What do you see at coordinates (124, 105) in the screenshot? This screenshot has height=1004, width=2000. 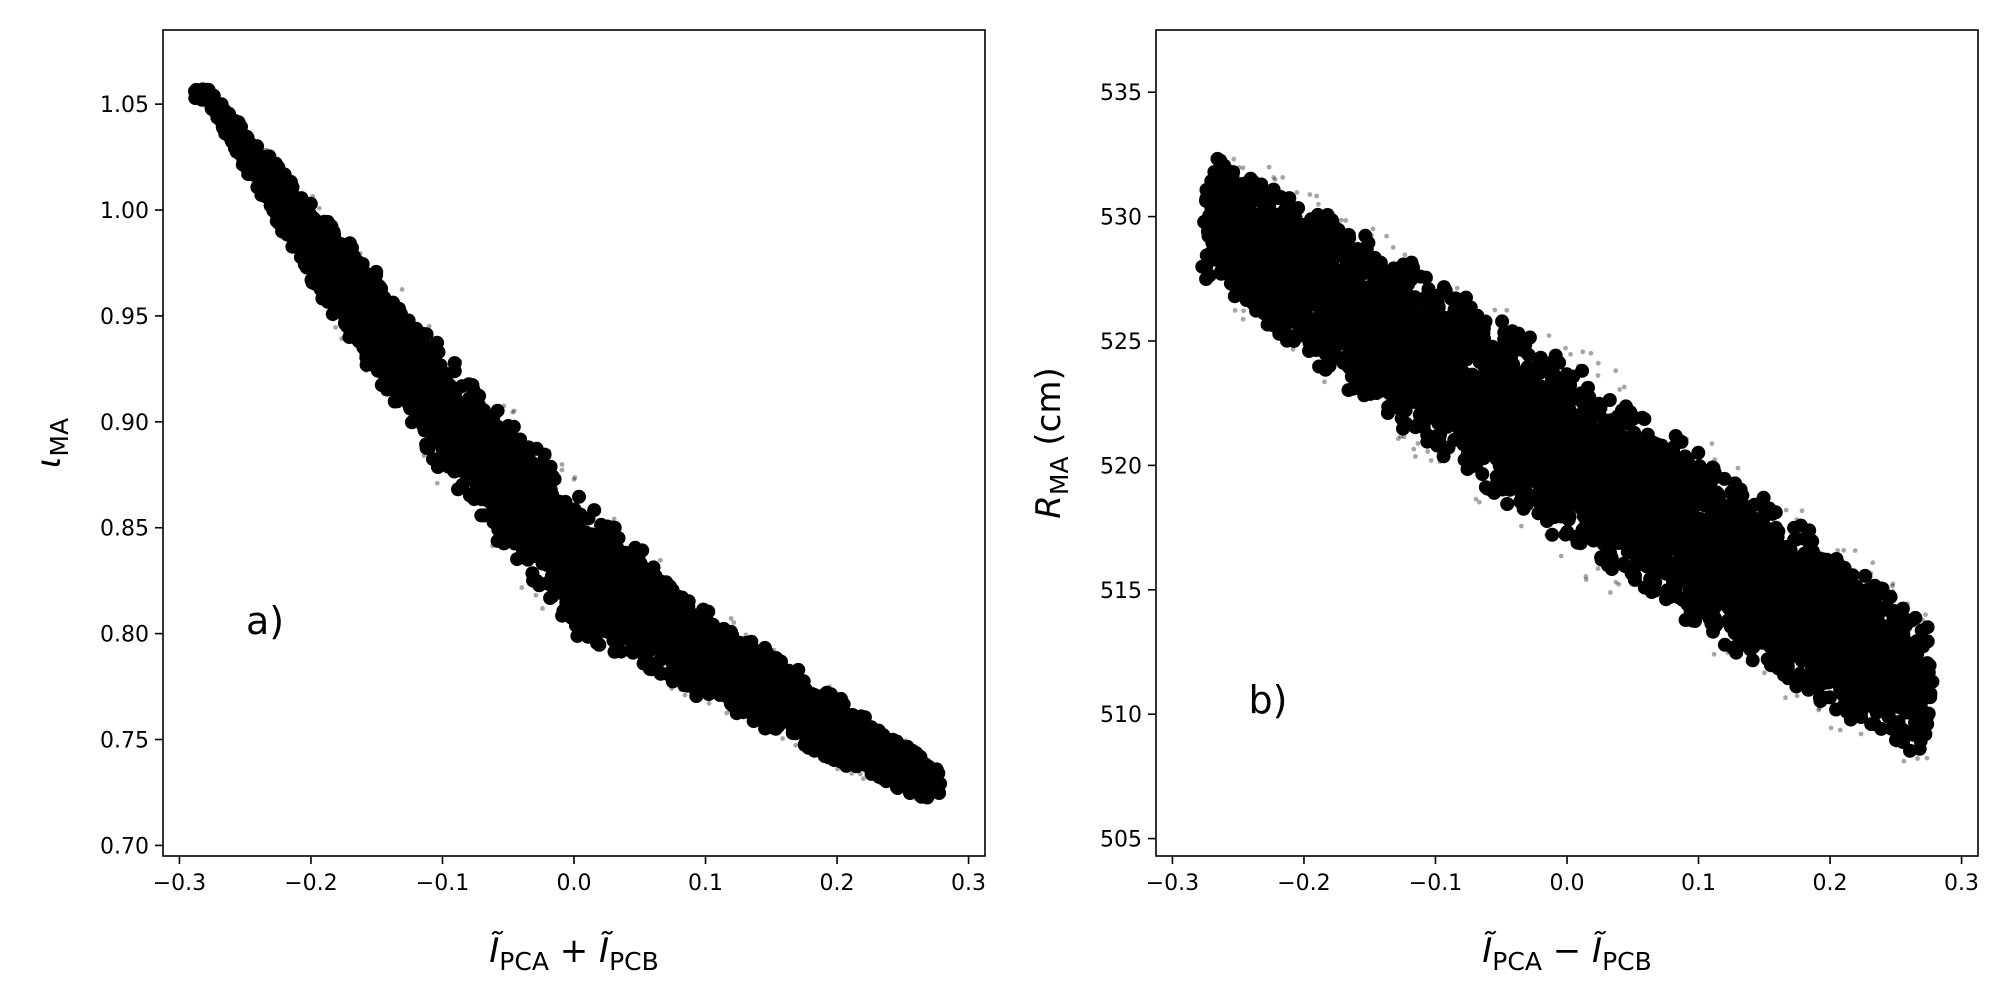 I see `y-tick-label: 1.05` at bounding box center [124, 105].